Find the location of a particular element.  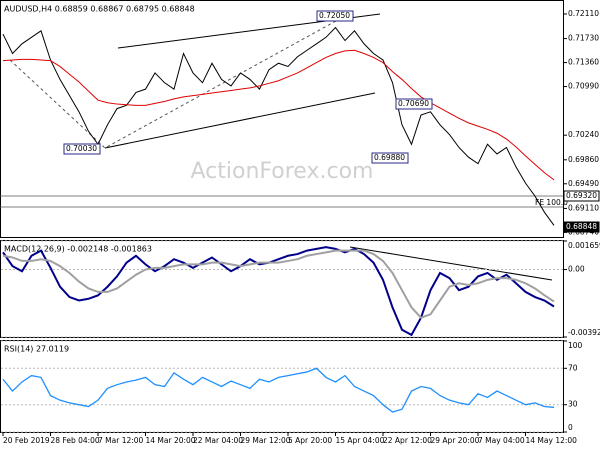

annotation: 0.70030 is located at coordinates (81, 148).